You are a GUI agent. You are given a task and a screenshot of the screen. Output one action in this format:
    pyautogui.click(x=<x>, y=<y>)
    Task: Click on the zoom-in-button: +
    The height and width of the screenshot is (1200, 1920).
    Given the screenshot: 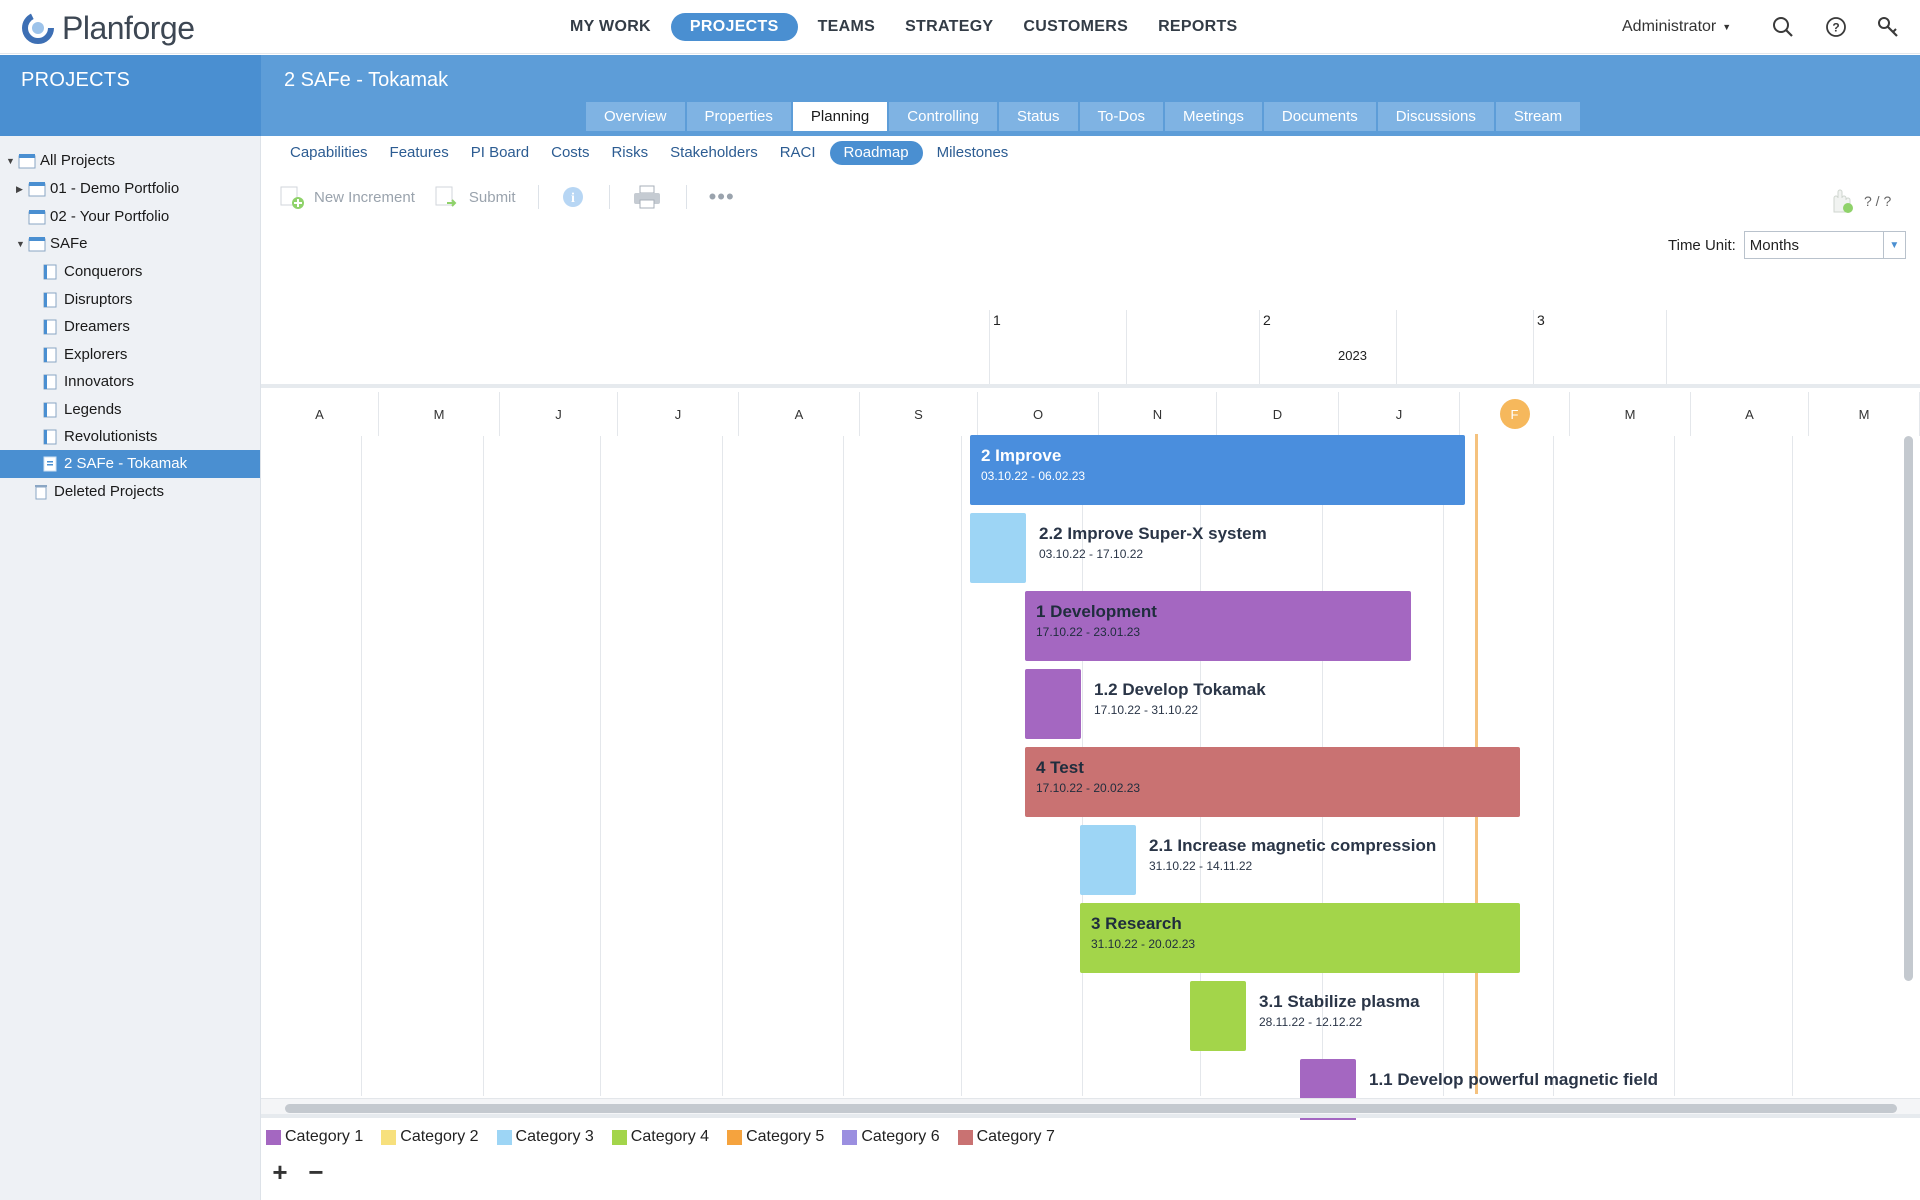 What is the action you would take?
    pyautogui.click(x=280, y=1172)
    